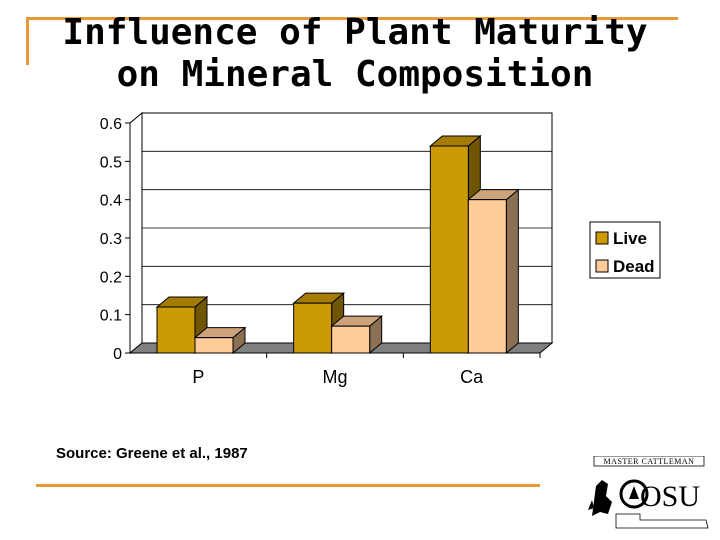 This screenshot has width=720, height=540. Describe the element at coordinates (649, 461) in the screenshot. I see `logo-top-text: MASTER CATTLEMAN` at that location.